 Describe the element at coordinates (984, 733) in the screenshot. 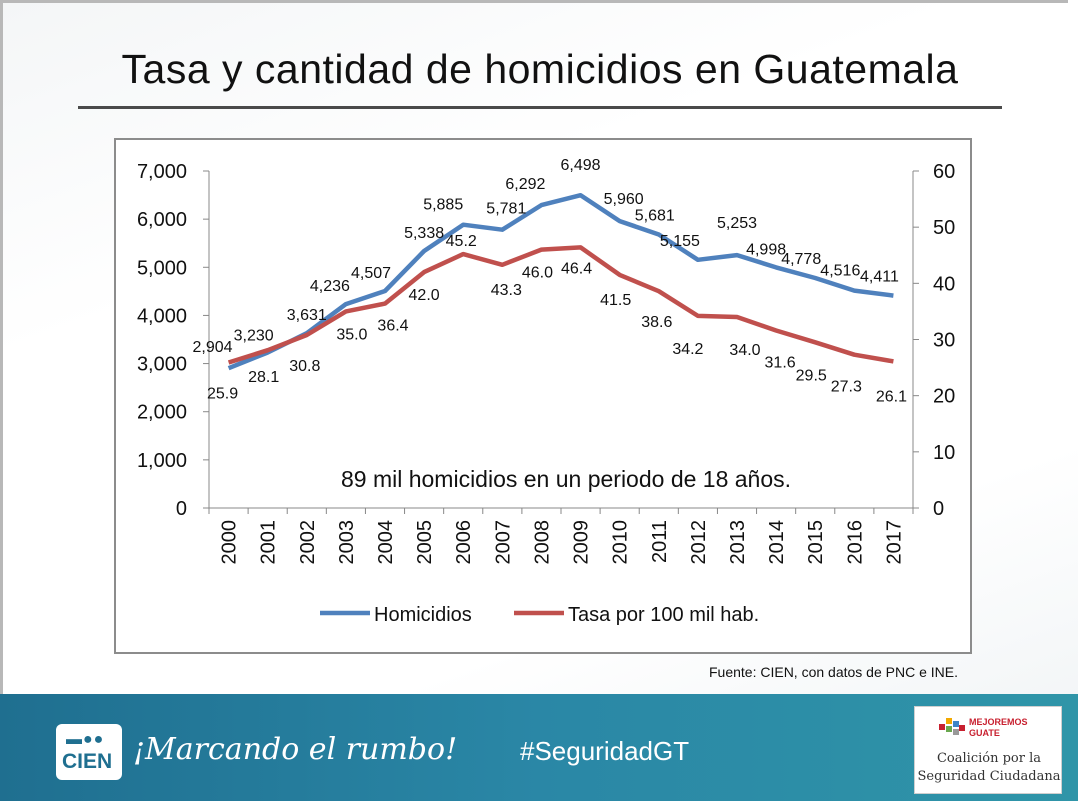

I see `coalition-brand-line2: GUATE` at that location.